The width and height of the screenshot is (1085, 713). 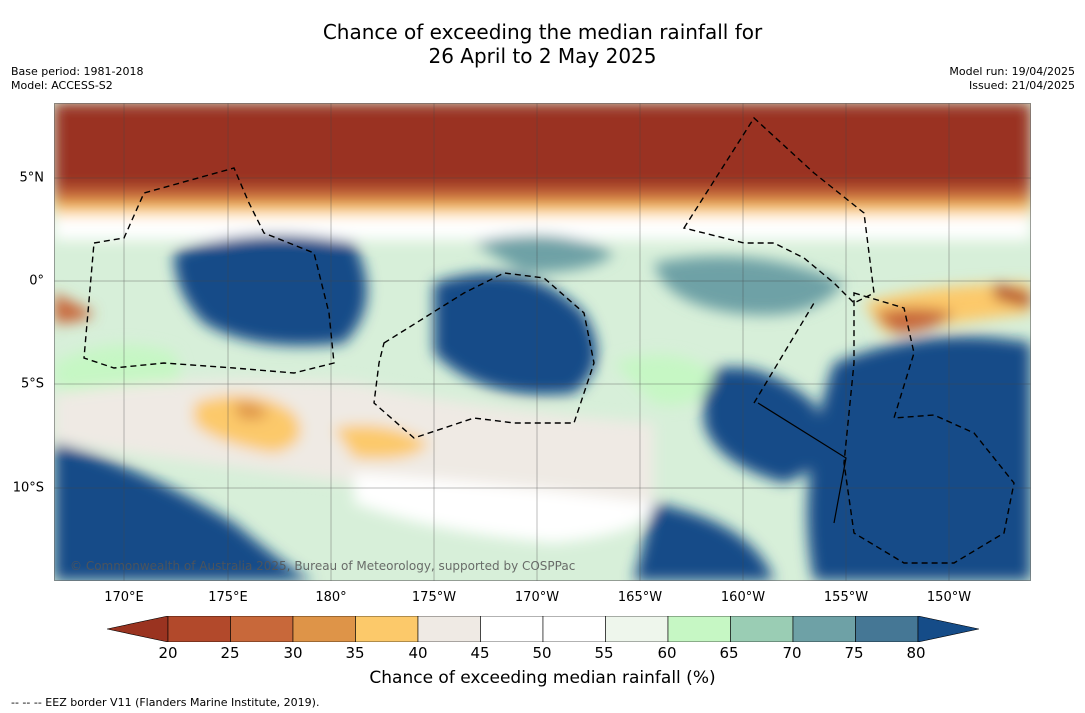 I want to click on model-run: Model run: 19/04/2025, so click(x=1012, y=71).